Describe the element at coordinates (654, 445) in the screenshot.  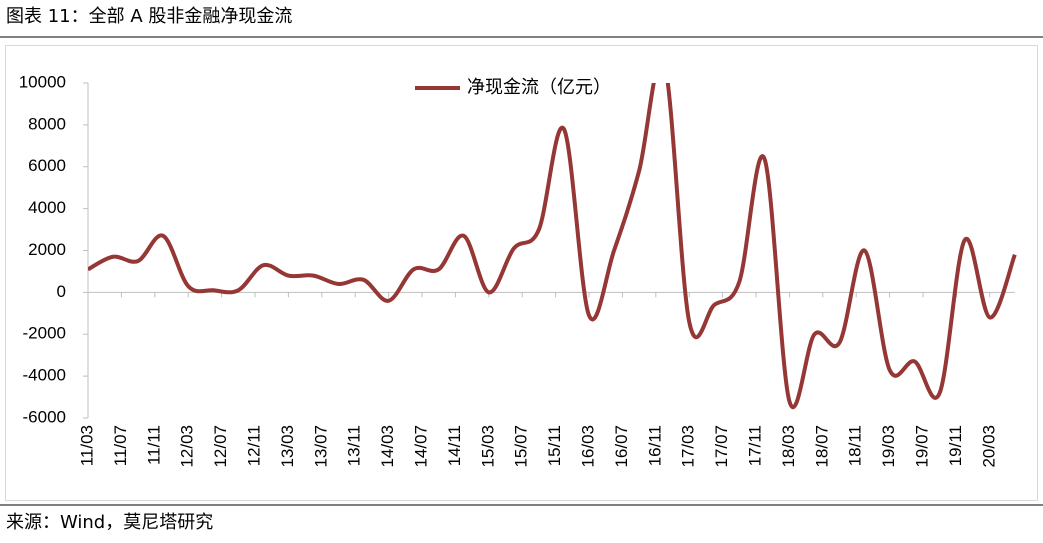
I see `x-tick-label: 16/11` at that location.